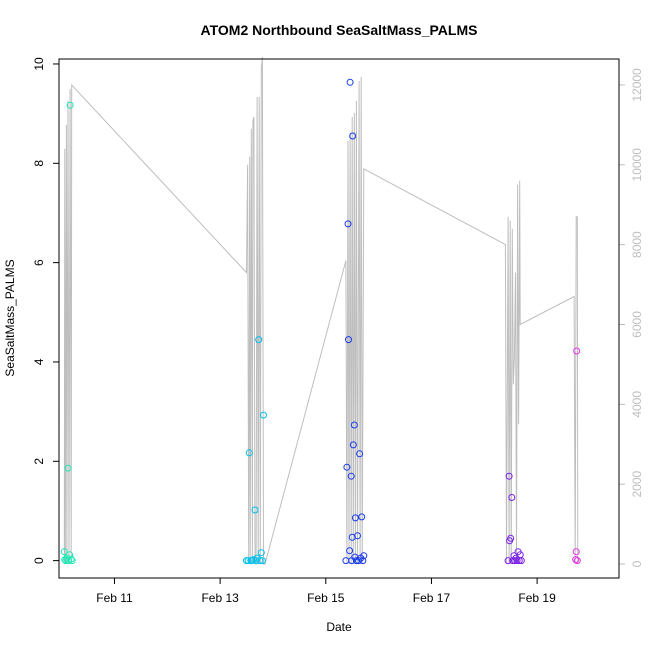 This screenshot has width=650, height=650. What do you see at coordinates (339, 30) in the screenshot?
I see `chart-title: ATOM2 Northbound SeaSaltMass_PALMS` at bounding box center [339, 30].